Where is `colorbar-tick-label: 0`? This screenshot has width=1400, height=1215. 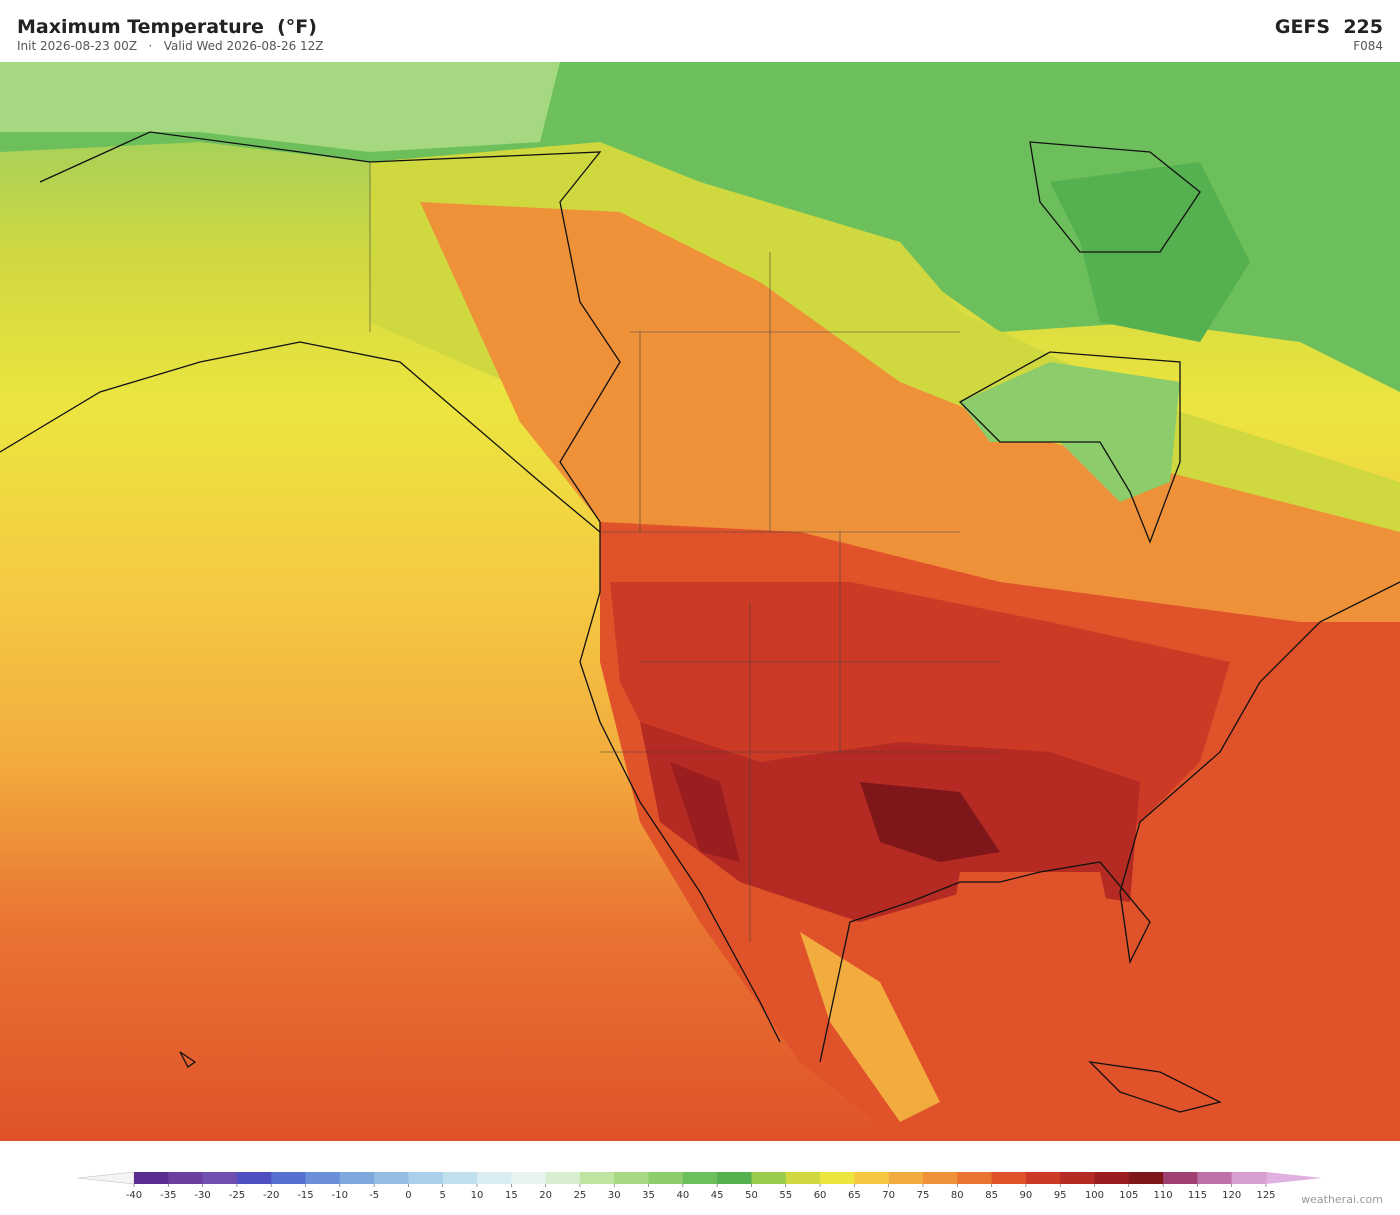 colorbar-tick-label: 0 is located at coordinates (408, 1195).